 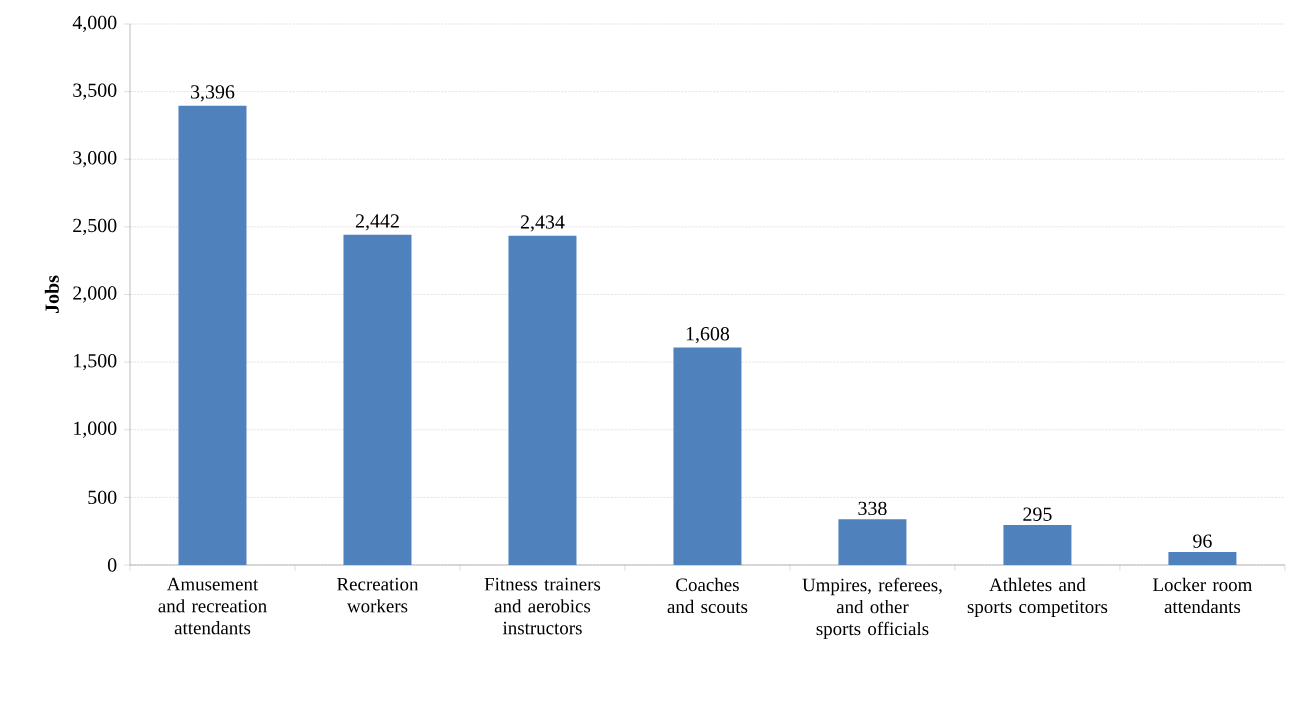 What do you see at coordinates (708, 335) in the screenshot?
I see `data-label: 1,608` at bounding box center [708, 335].